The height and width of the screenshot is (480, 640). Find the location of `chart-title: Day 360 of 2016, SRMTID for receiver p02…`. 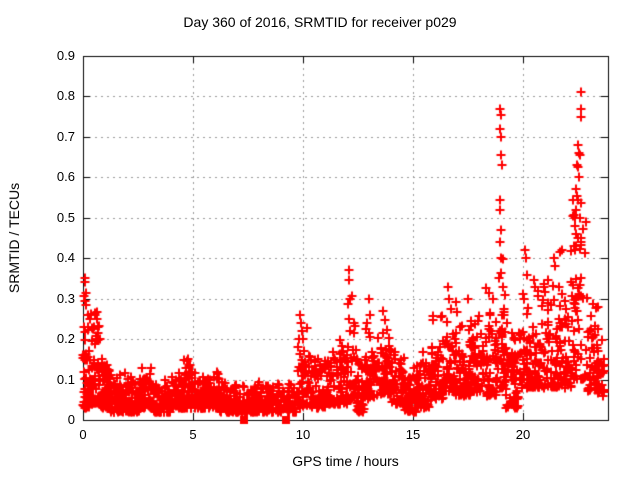

chart-title: Day 360 of 2016, SRMTID for receiver p02… is located at coordinates (320, 22).